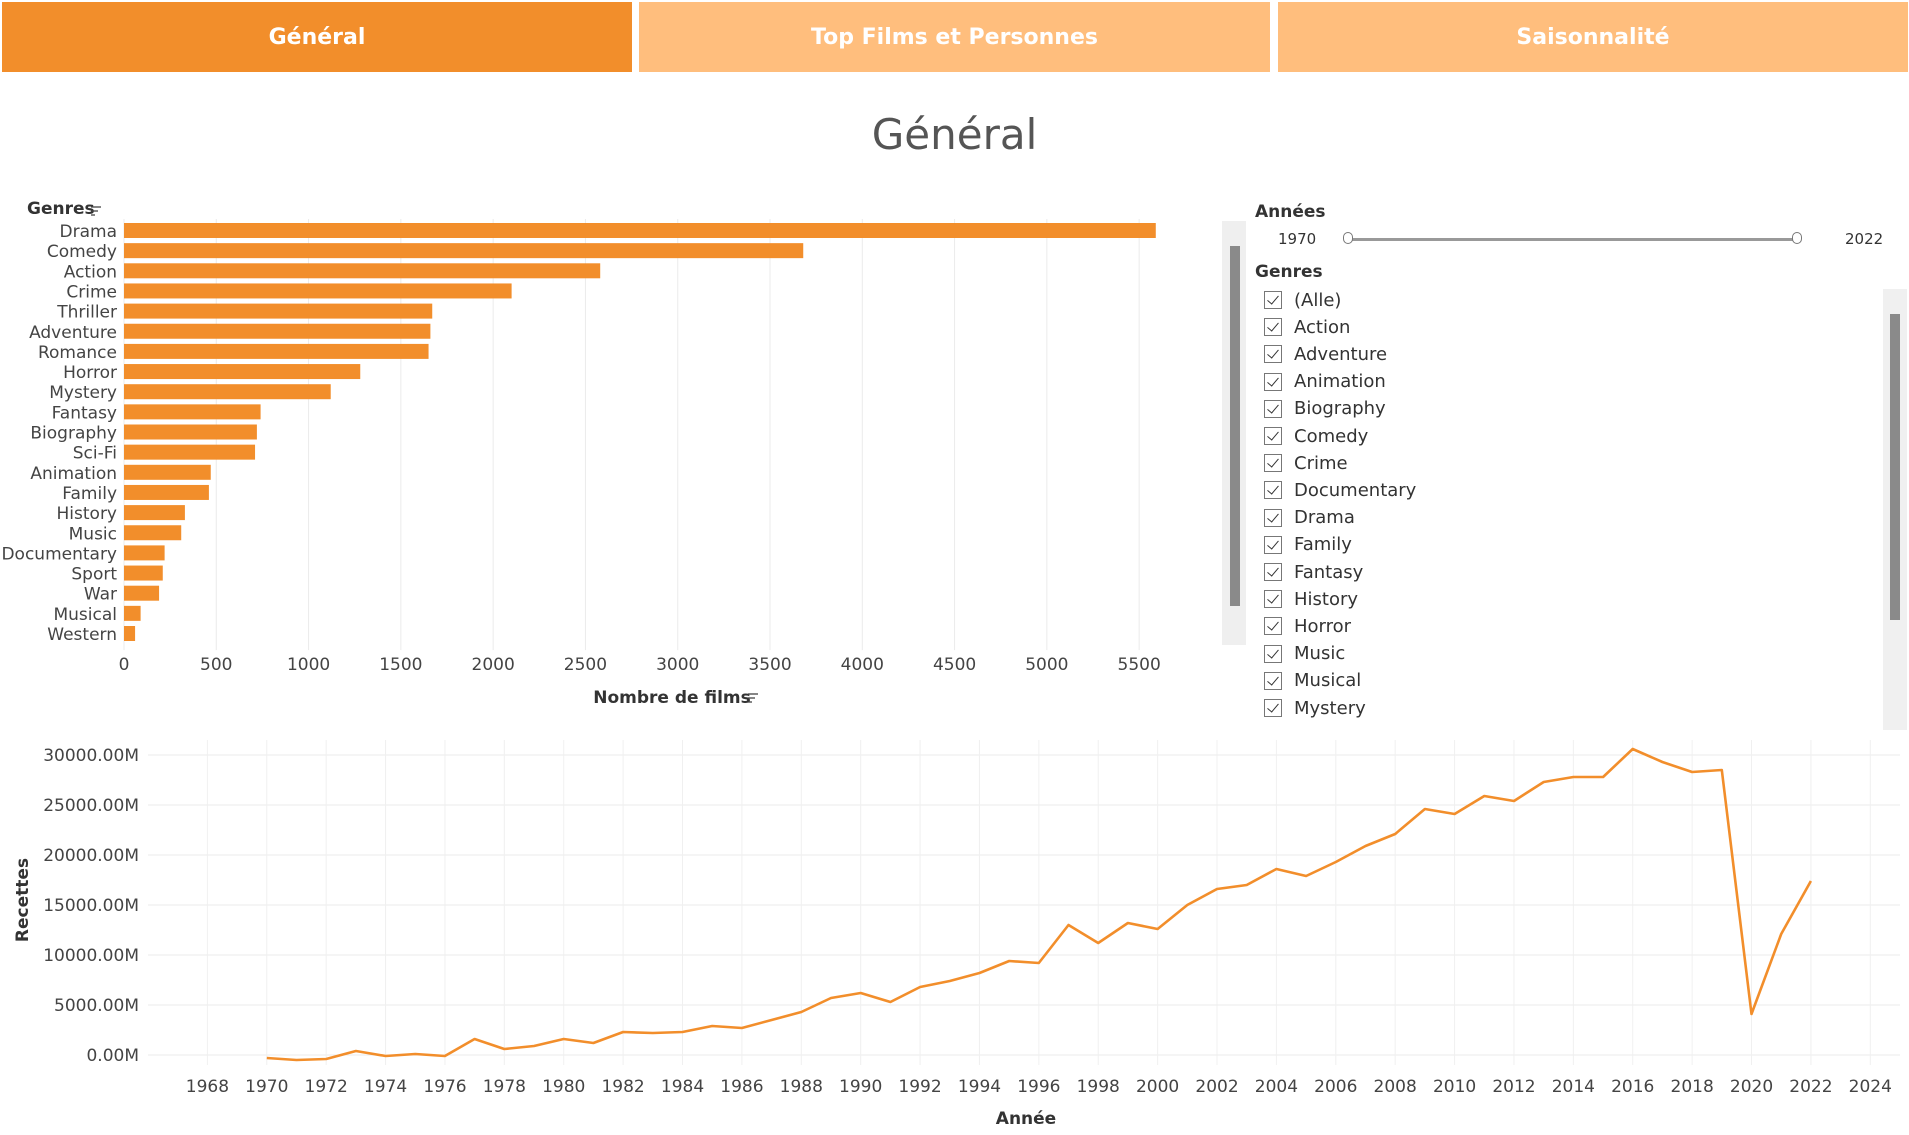 This screenshot has width=1909, height=1135. Describe the element at coordinates (61, 209) in the screenshot. I see `y-axis-title: Genres` at that location.